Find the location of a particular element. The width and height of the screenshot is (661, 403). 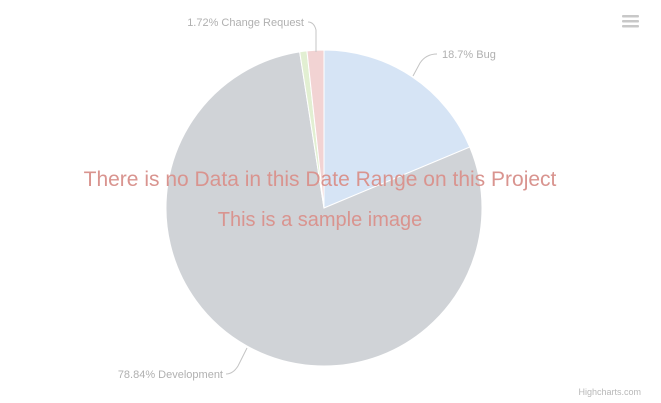

chart-menu-button is located at coordinates (631, 22).